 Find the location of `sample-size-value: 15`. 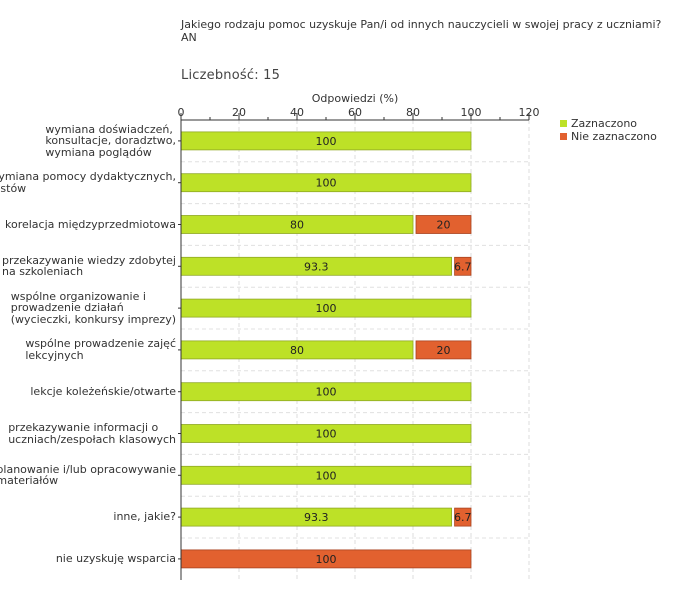

sample-size-value: 15 is located at coordinates (272, 75).